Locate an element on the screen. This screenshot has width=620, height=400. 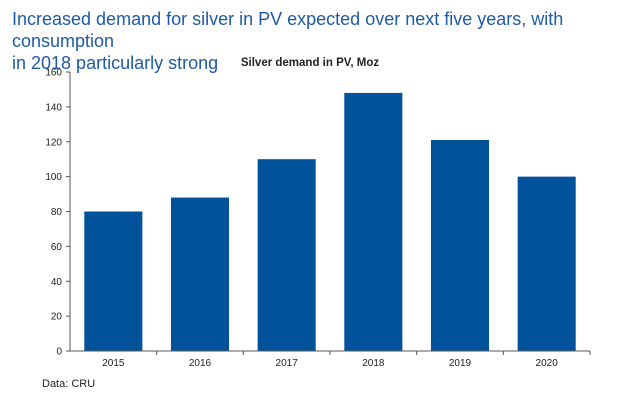
source-note: Data: CRU is located at coordinates (69, 384).